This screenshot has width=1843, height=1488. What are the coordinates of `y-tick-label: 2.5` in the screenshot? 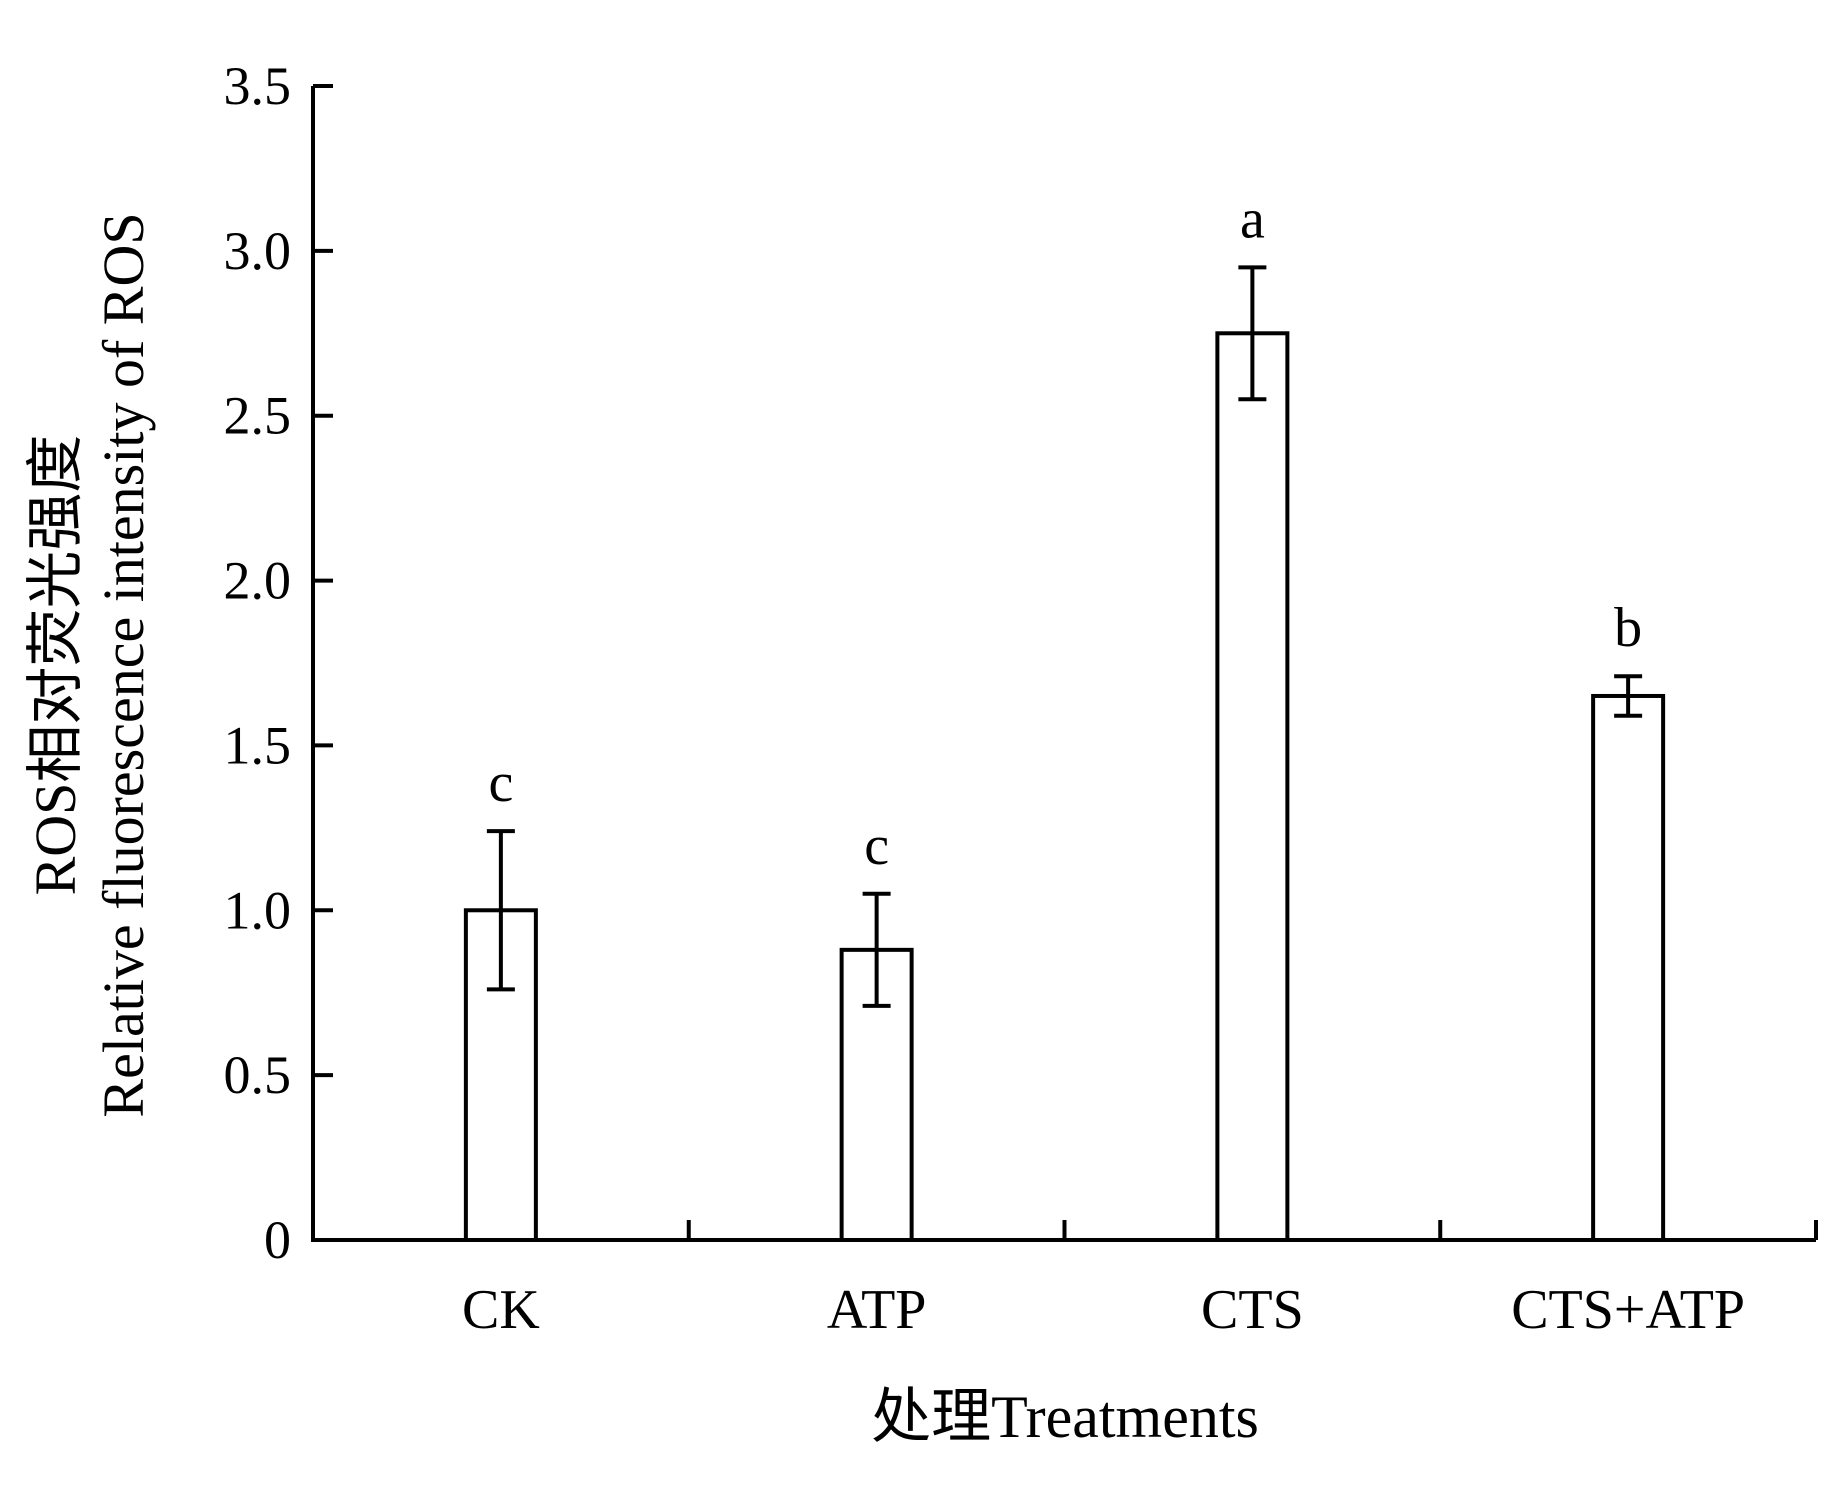 It's located at (258, 416).